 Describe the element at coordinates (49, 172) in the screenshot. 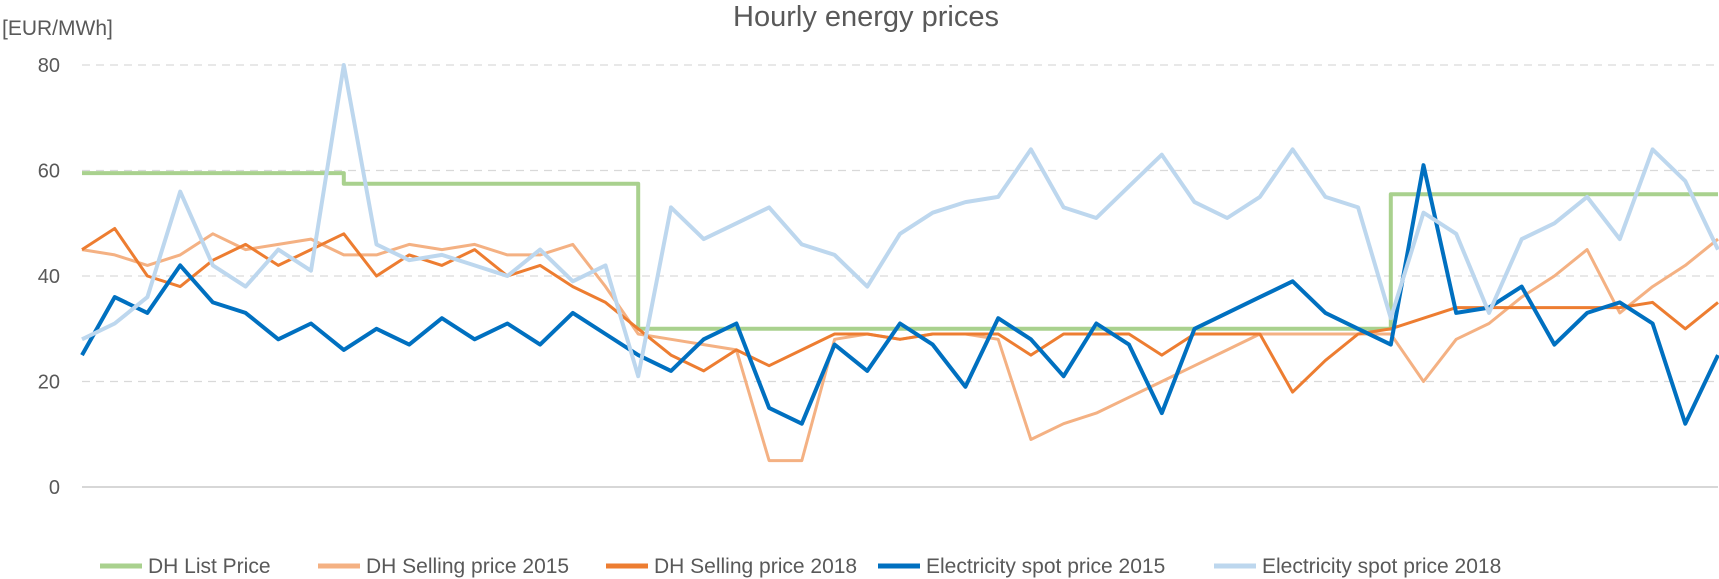

I see `y-tick-label: 60` at that location.